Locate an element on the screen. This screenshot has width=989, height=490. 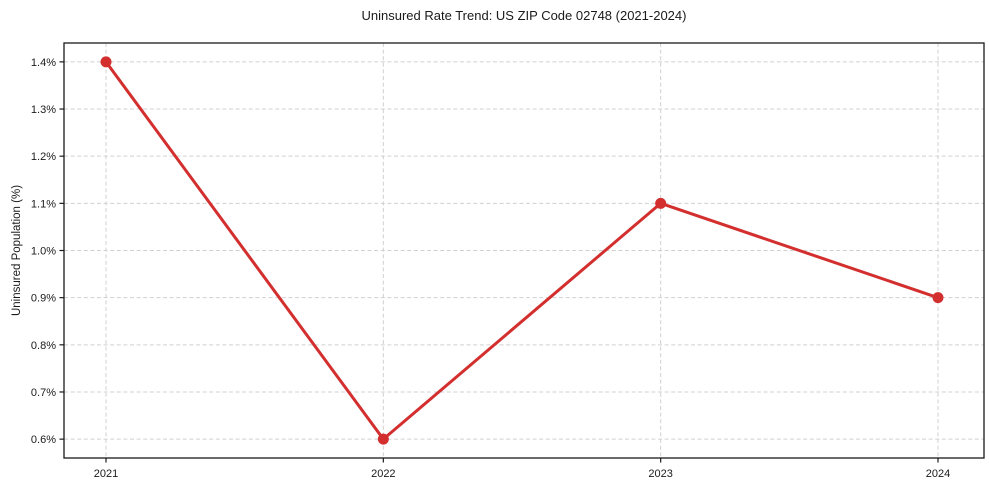
data-point-2023 is located at coordinates (661, 203).